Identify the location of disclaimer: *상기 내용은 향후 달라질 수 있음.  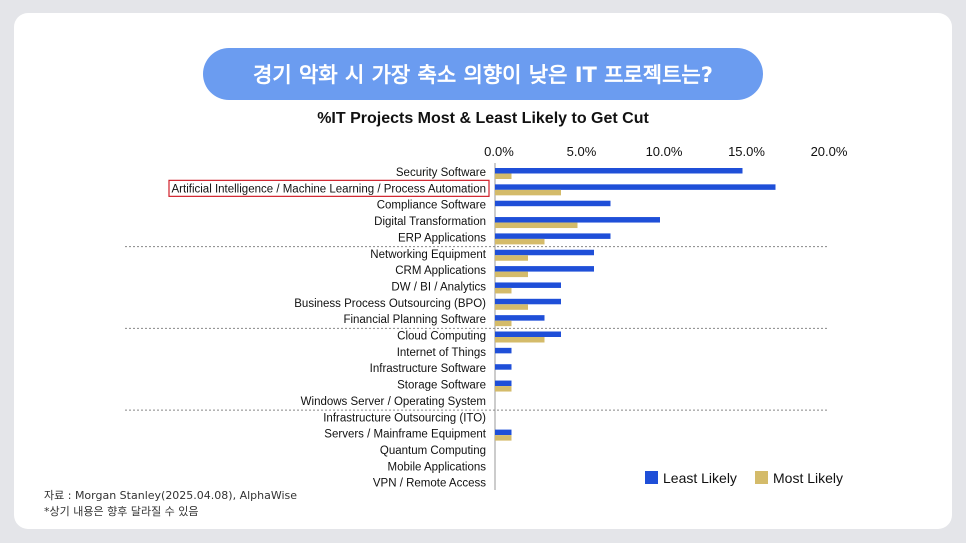
(121, 511).